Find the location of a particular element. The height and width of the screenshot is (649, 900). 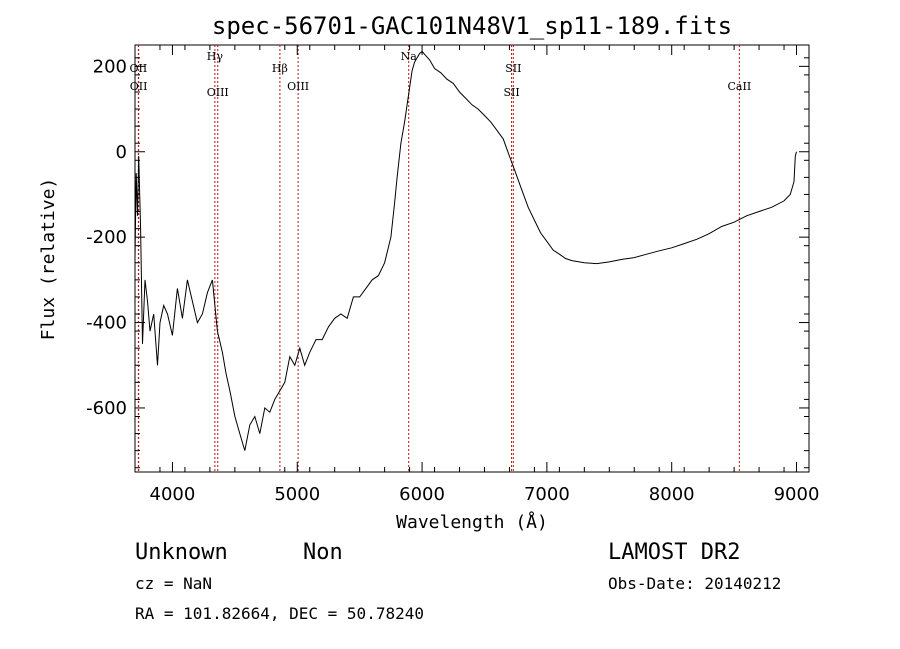

emission-line-labels: OII OII Hγ OIII Hβ OIII Na SII SII CaII is located at coordinates (441, 74).